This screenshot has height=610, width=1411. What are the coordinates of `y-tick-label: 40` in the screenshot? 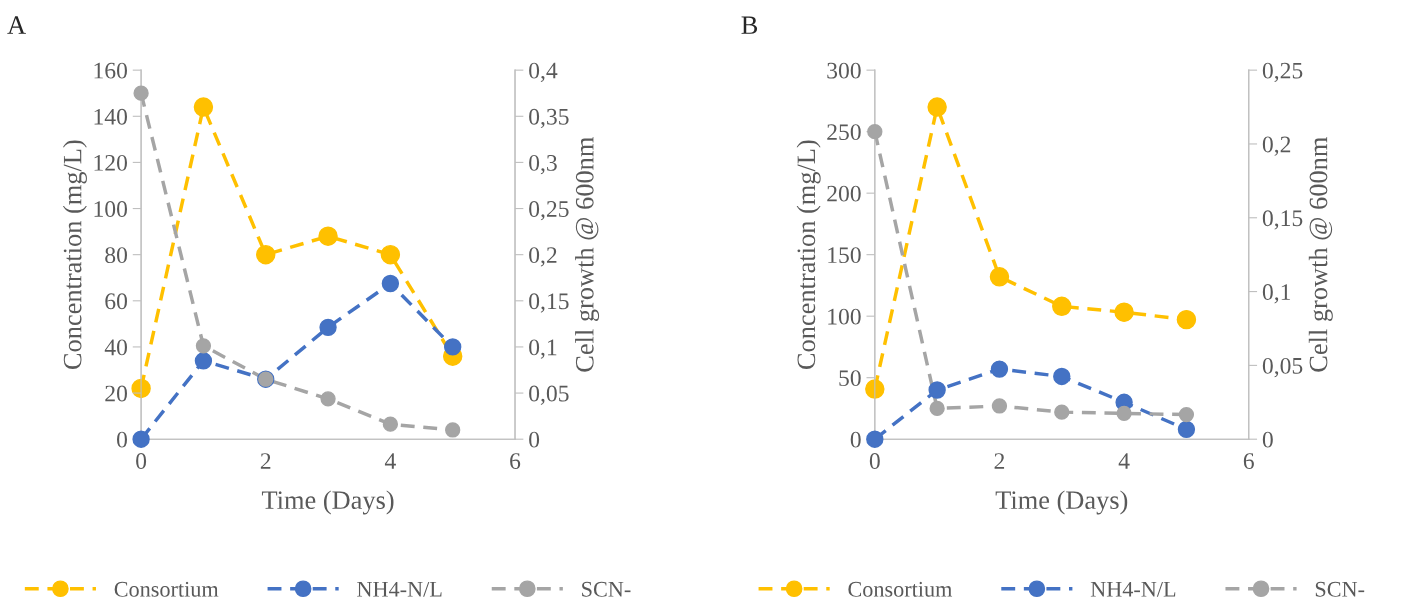 It's located at (116, 347).